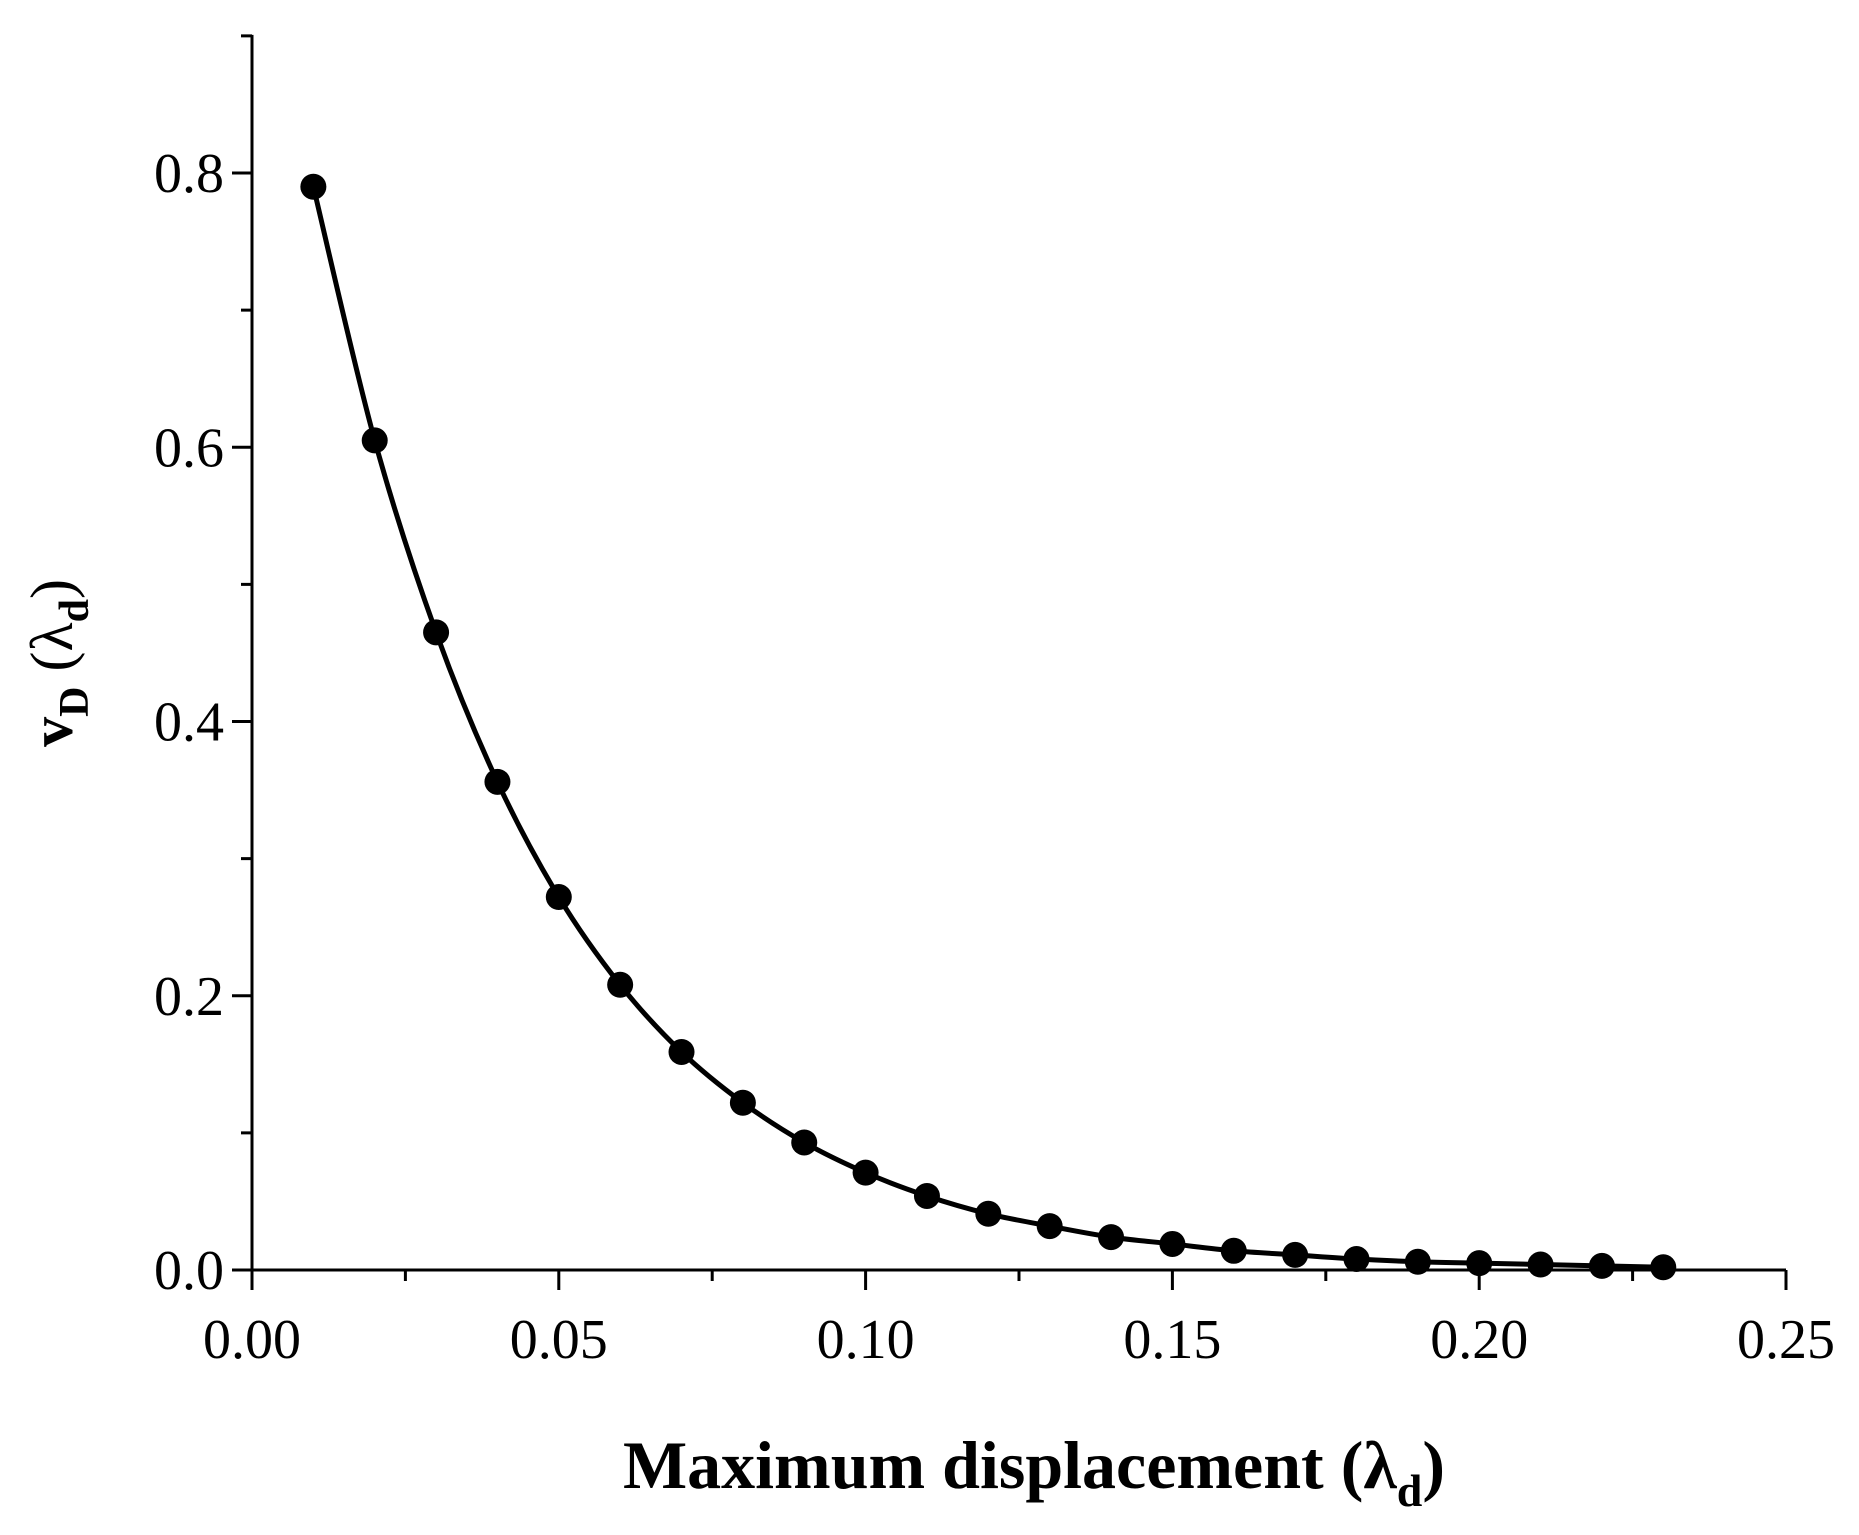 The height and width of the screenshot is (1535, 1859). What do you see at coordinates (75, 610) in the screenshot?
I see `y-axis-title-sub2: d` at bounding box center [75, 610].